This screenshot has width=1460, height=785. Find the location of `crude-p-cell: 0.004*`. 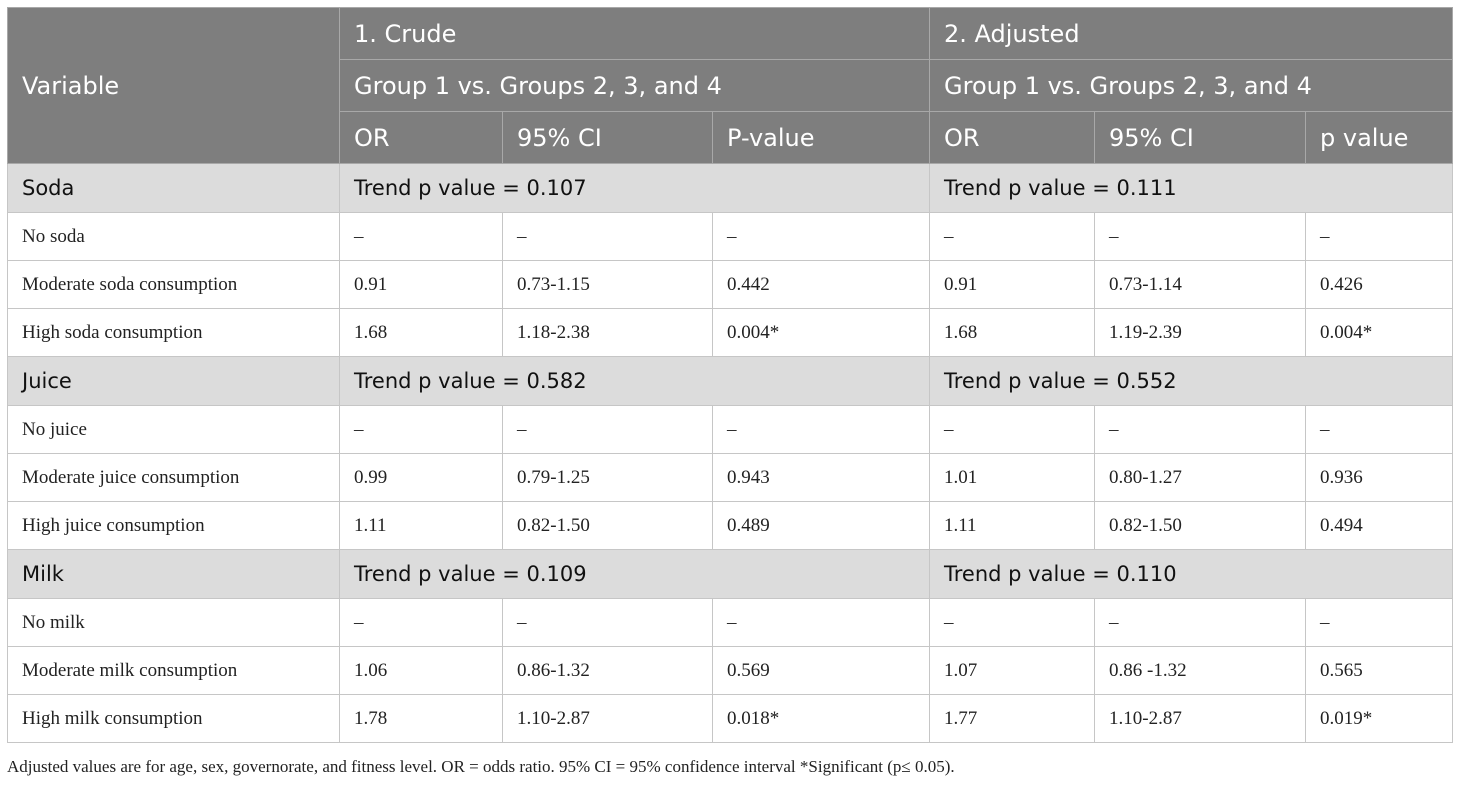

crude-p-cell: 0.004* is located at coordinates (821, 332).